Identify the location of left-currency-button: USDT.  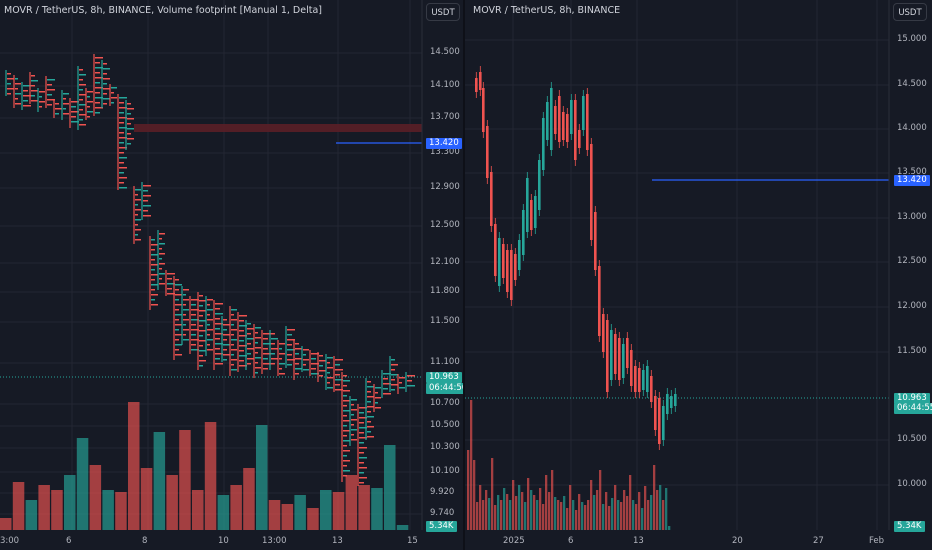
(443, 12).